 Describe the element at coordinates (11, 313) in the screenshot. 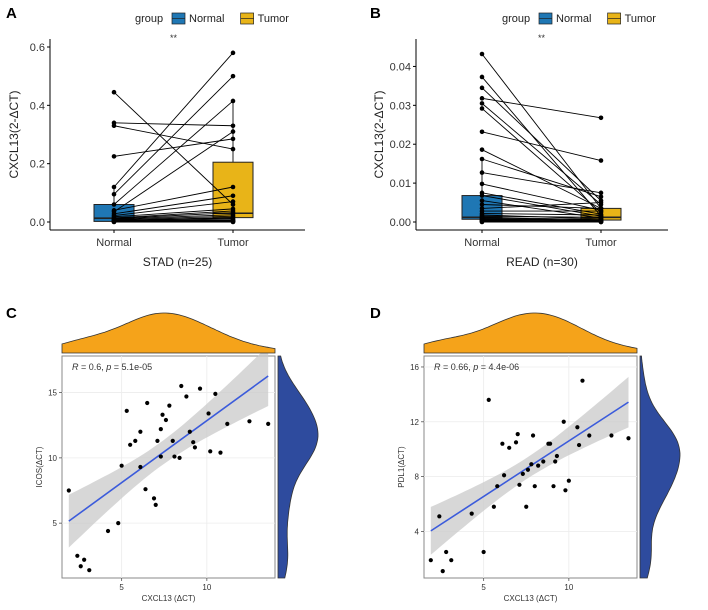

I see `panel-letter: C` at that location.